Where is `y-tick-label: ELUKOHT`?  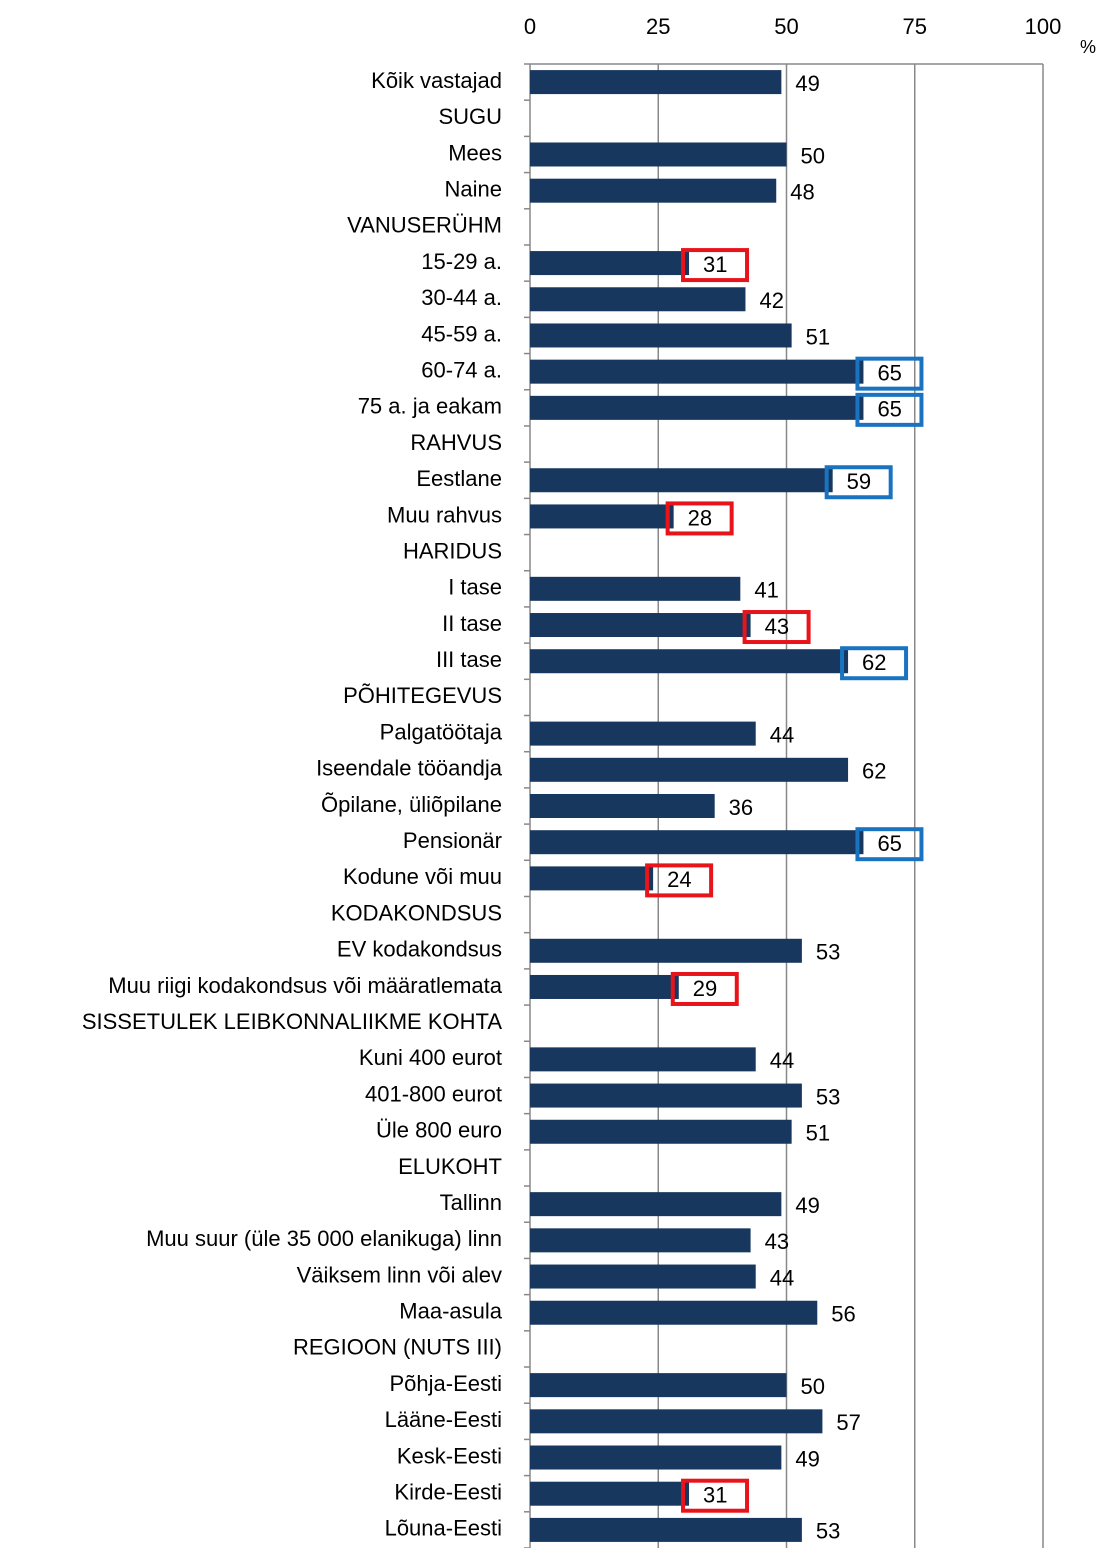
y-tick-label: ELUKOHT is located at coordinates (450, 1166).